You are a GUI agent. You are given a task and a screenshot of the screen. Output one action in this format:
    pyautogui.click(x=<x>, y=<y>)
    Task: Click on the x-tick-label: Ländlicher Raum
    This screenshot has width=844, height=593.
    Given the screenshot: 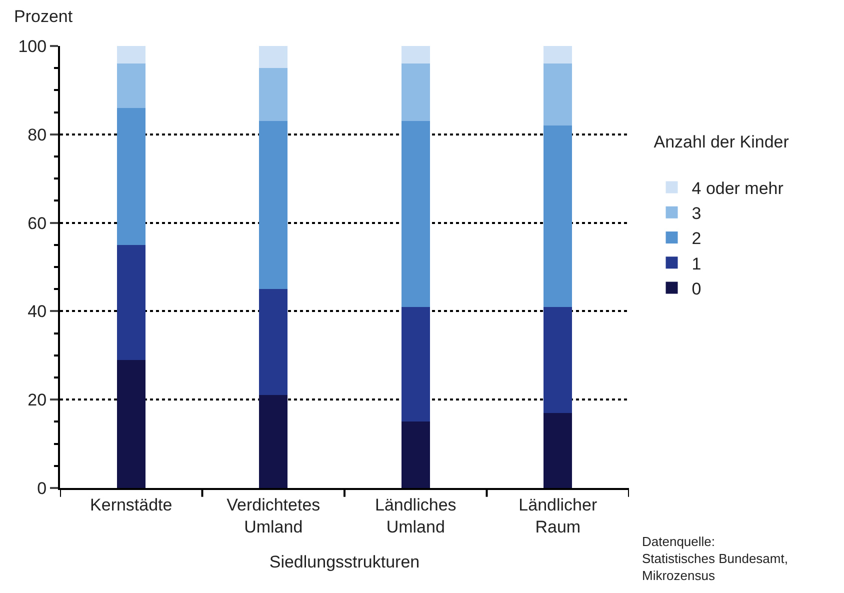 What is the action you would take?
    pyautogui.click(x=558, y=515)
    